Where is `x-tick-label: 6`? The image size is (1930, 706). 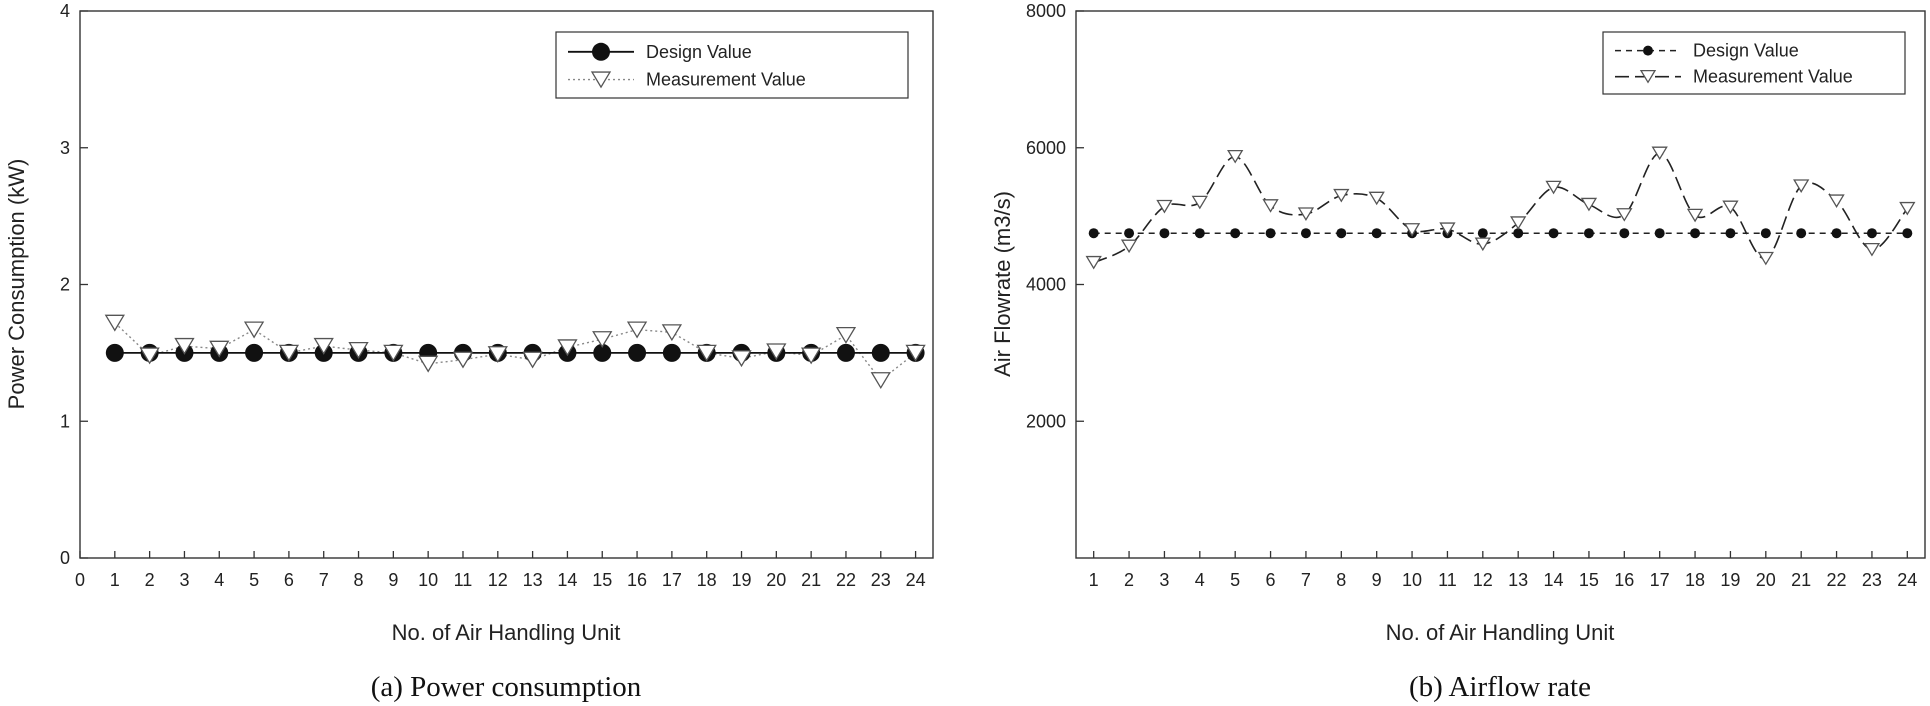 x-tick-label: 6 is located at coordinates (289, 580).